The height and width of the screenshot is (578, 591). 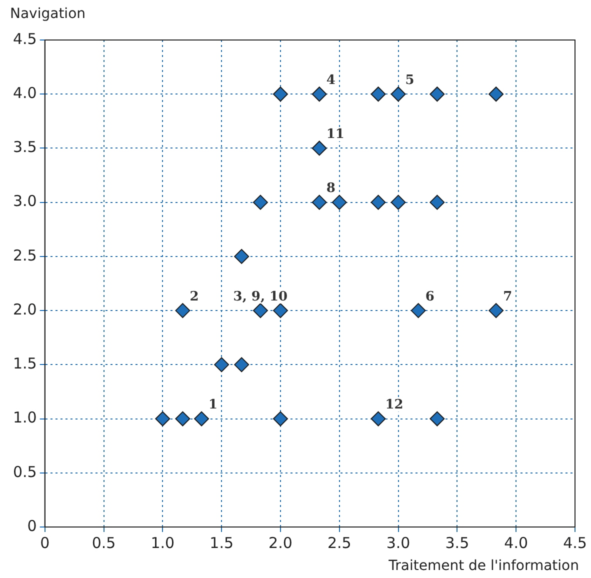 I want to click on y-tick-label: 3.5, so click(x=24, y=147).